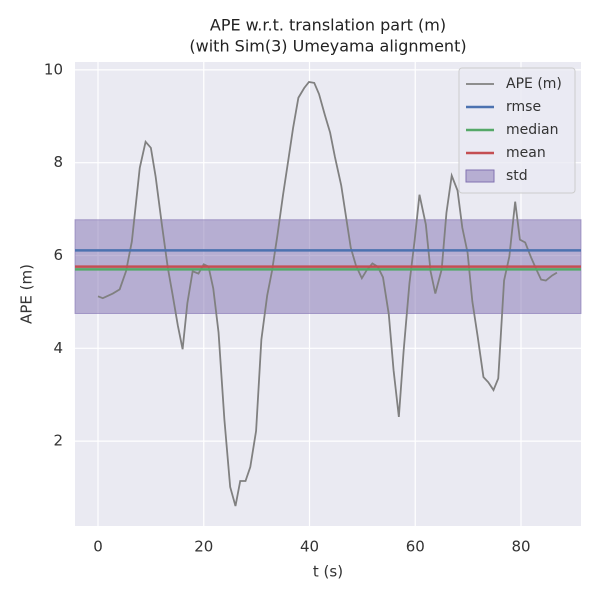 The height and width of the screenshot is (600, 600). What do you see at coordinates (480, 176) in the screenshot?
I see `legend-swatch` at bounding box center [480, 176].